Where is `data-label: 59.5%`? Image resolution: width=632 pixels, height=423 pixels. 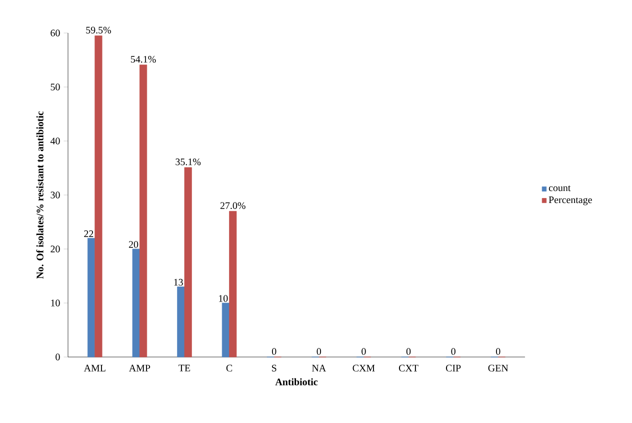
data-label: 59.5% is located at coordinates (99, 30).